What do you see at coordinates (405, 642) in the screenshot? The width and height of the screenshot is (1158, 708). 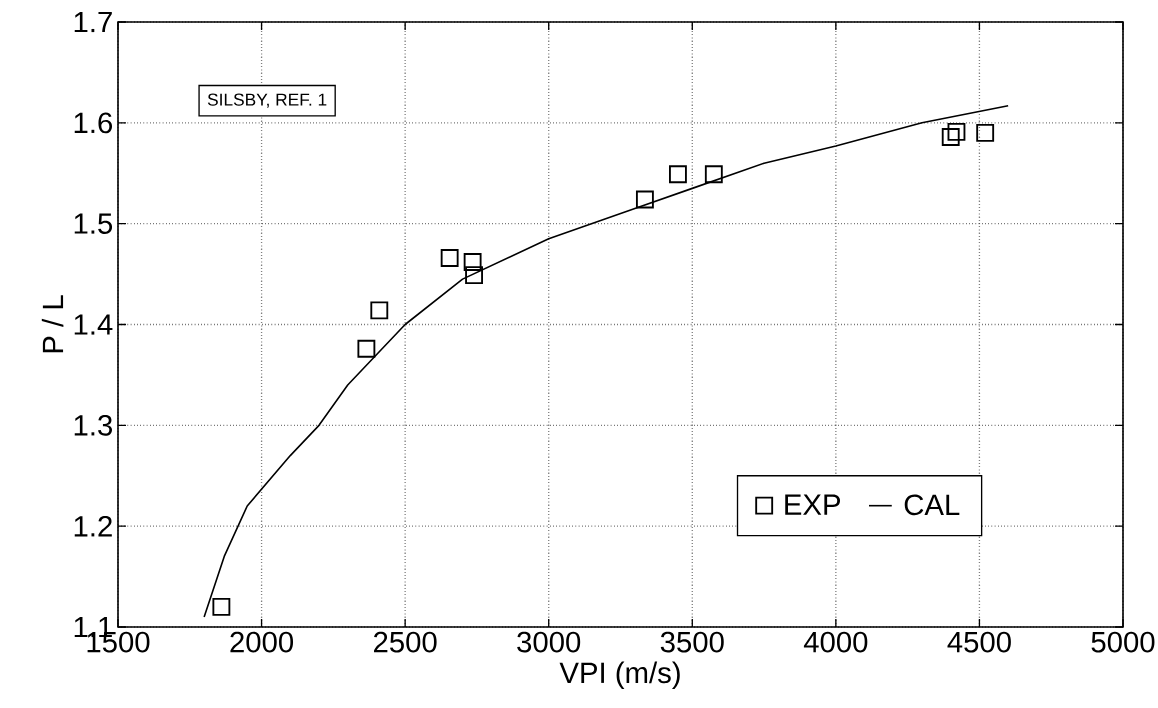 I see `x-tick-label: 2500` at bounding box center [405, 642].